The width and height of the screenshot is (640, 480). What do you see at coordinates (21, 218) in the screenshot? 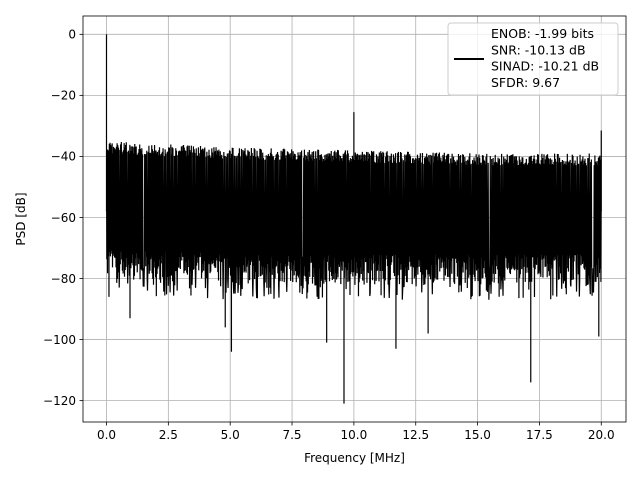
I see `y-axis-label: PSD [dB]` at bounding box center [21, 218].